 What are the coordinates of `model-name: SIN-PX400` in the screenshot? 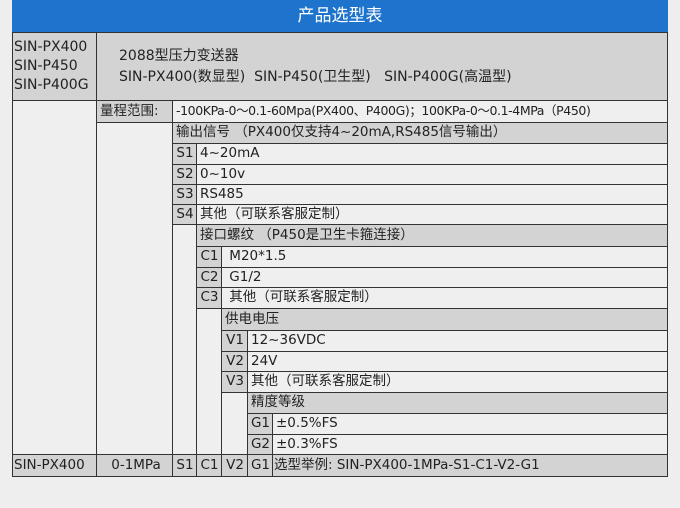 It's located at (51, 47).